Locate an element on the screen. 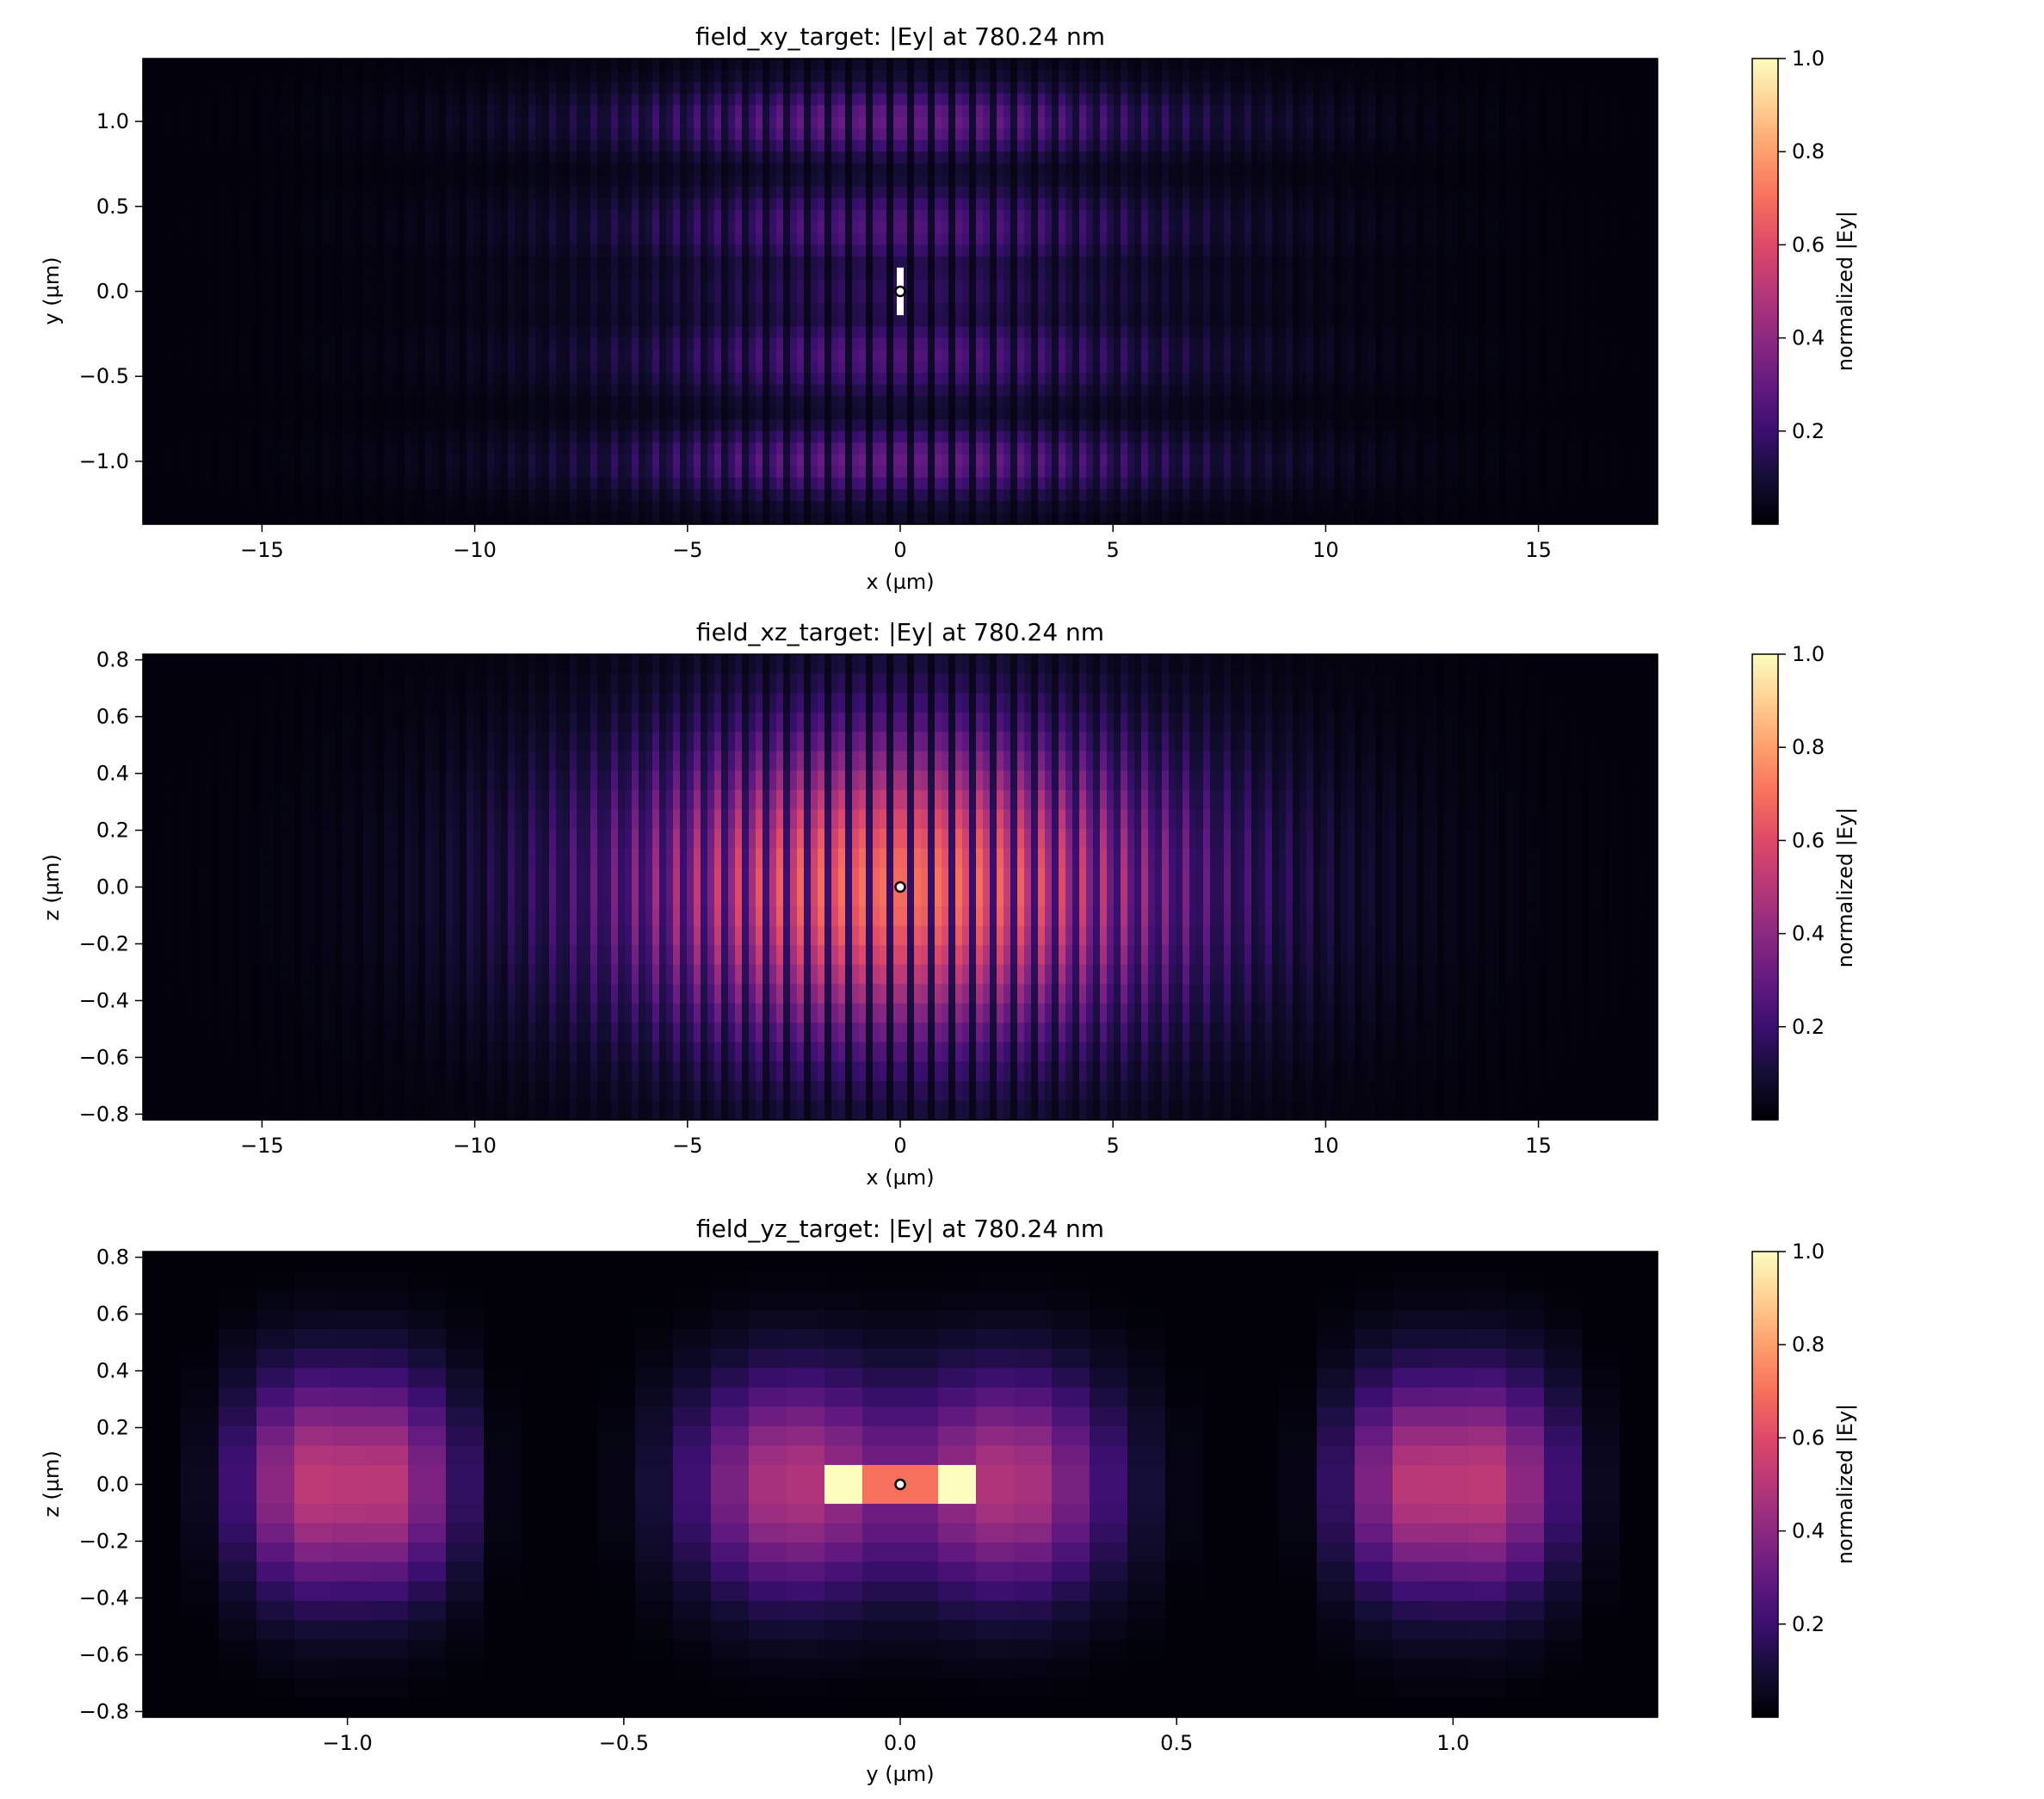 The width and height of the screenshot is (2044, 1799). panel-xy-x-axis: −15 −10 −5 0 5 10 15 is located at coordinates (896, 543).